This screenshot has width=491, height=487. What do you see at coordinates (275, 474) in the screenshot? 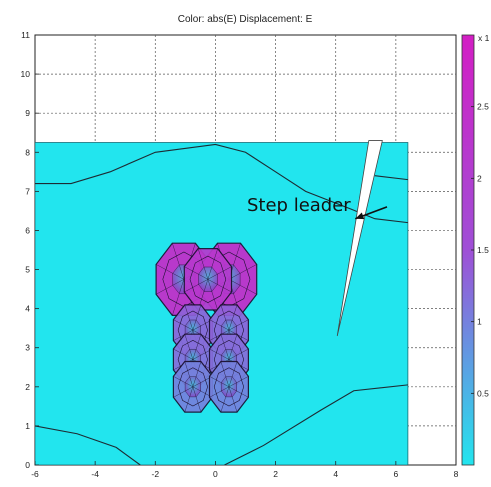
I see `x-tick-label: 2` at bounding box center [275, 474].